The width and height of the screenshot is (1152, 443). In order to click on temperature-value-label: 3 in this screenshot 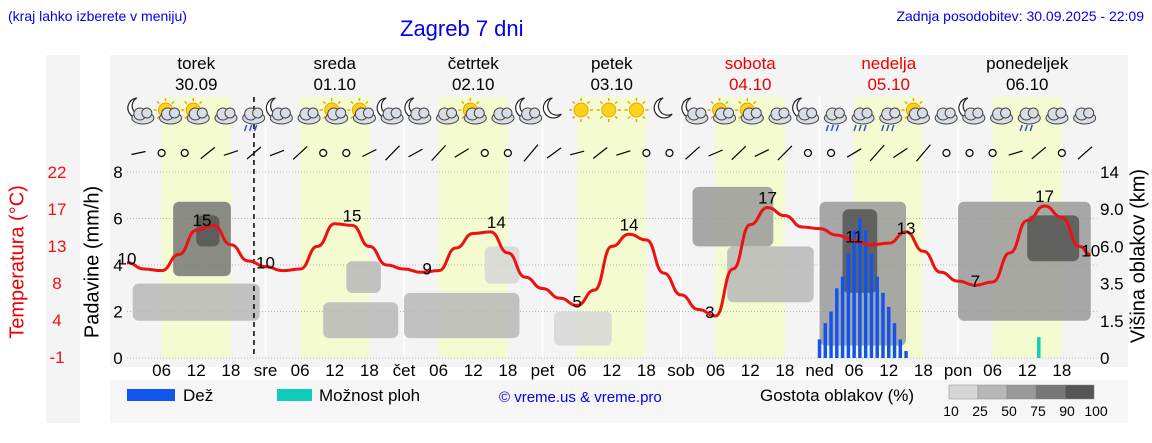, I will do `click(709, 312)`.